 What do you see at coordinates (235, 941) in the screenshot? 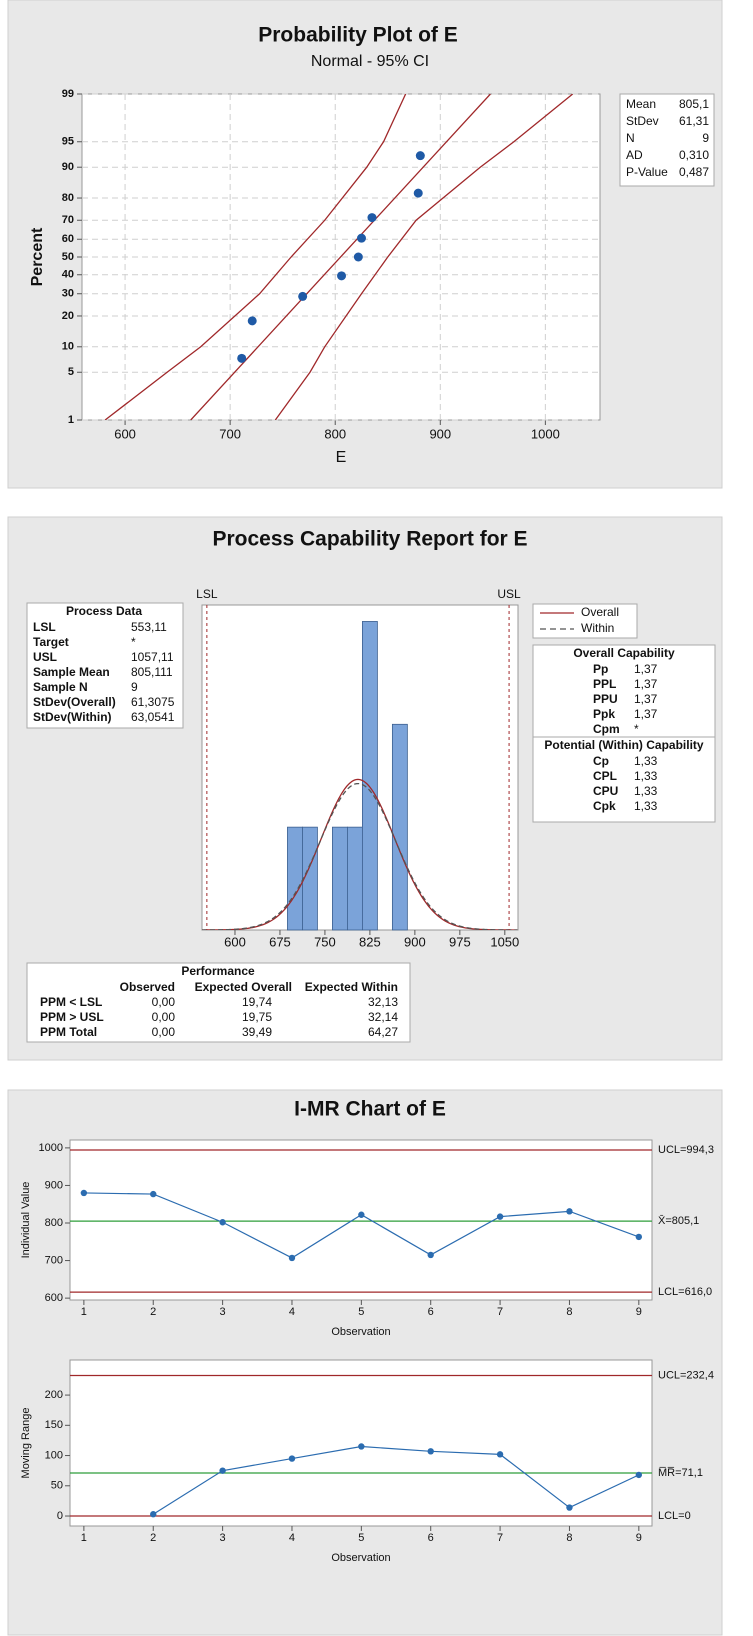
I see `x-tick-label: 600` at bounding box center [235, 941].